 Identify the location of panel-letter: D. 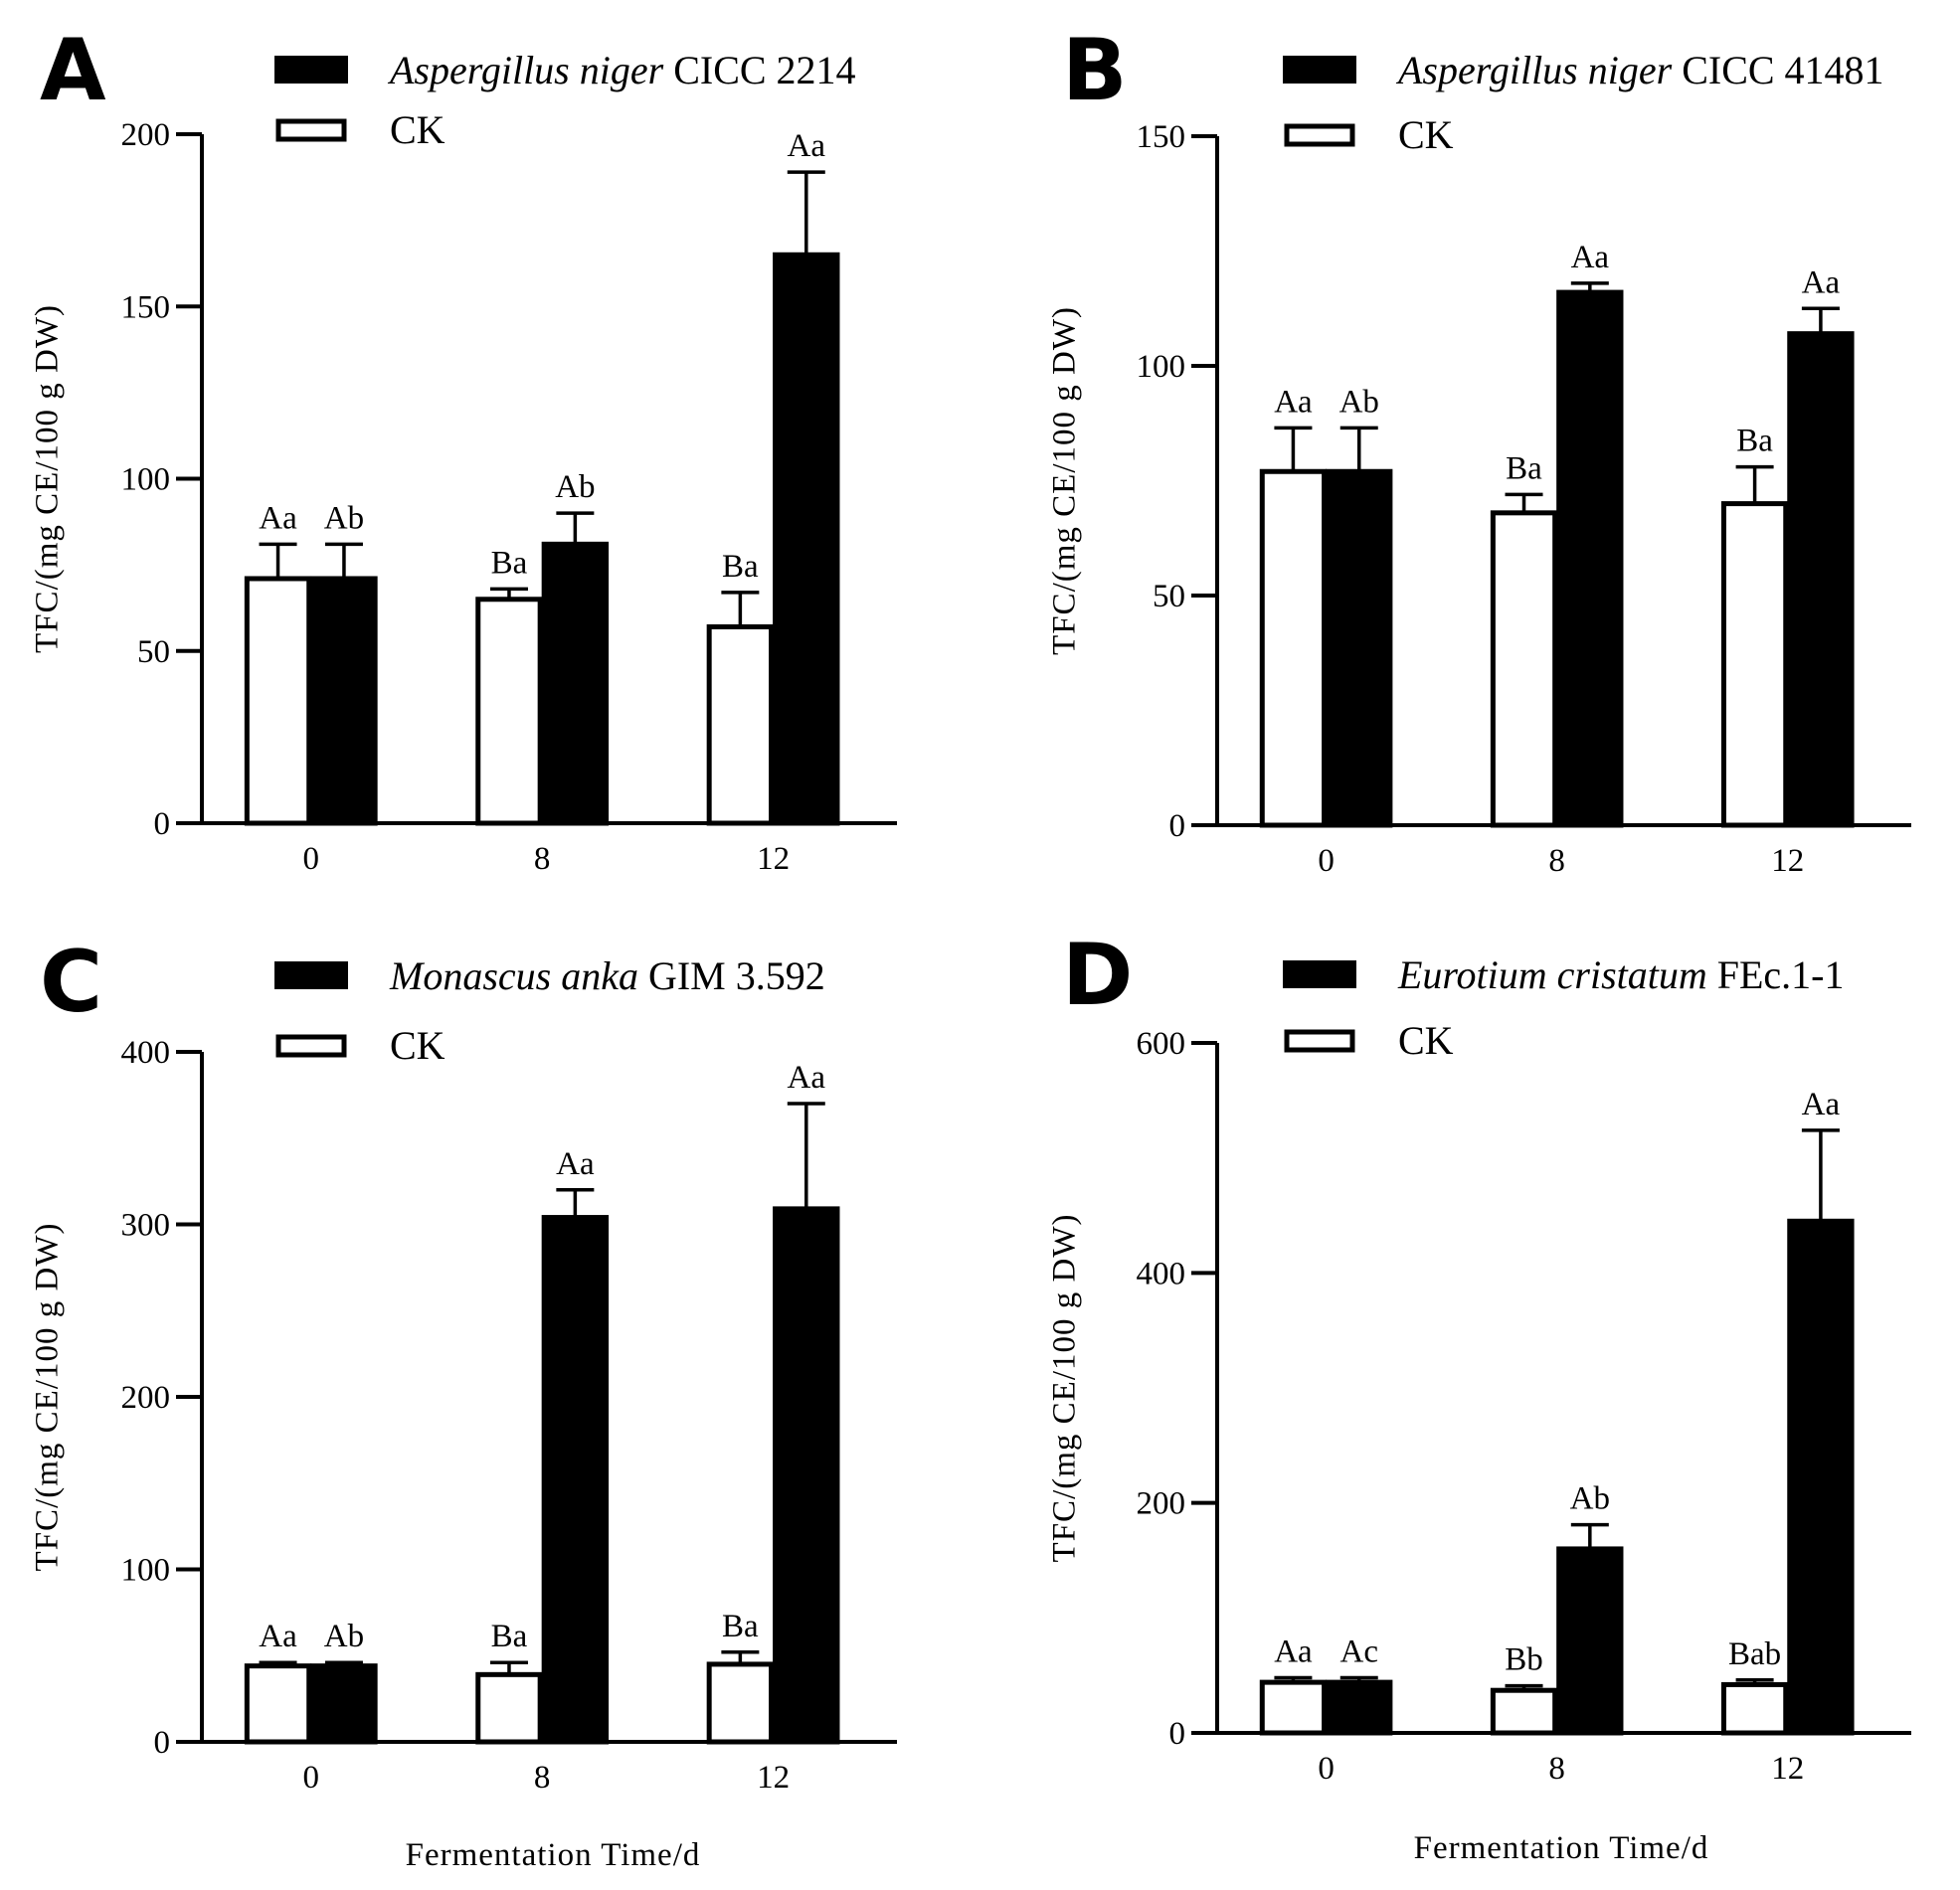
(1097, 975).